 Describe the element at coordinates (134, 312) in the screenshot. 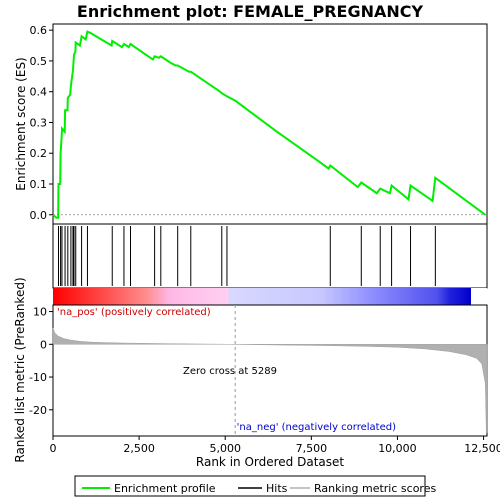

I see `pos-label: 'na_pos' (positively correlated)` at that location.